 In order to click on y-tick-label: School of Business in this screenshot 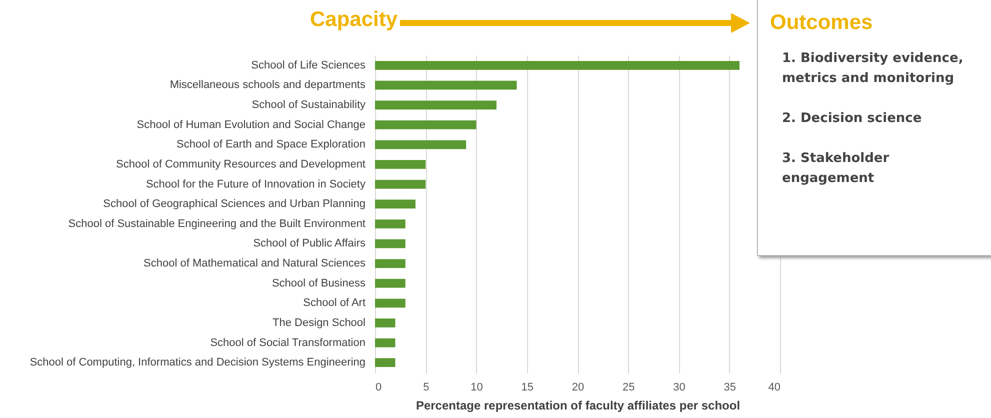, I will do `click(319, 283)`.